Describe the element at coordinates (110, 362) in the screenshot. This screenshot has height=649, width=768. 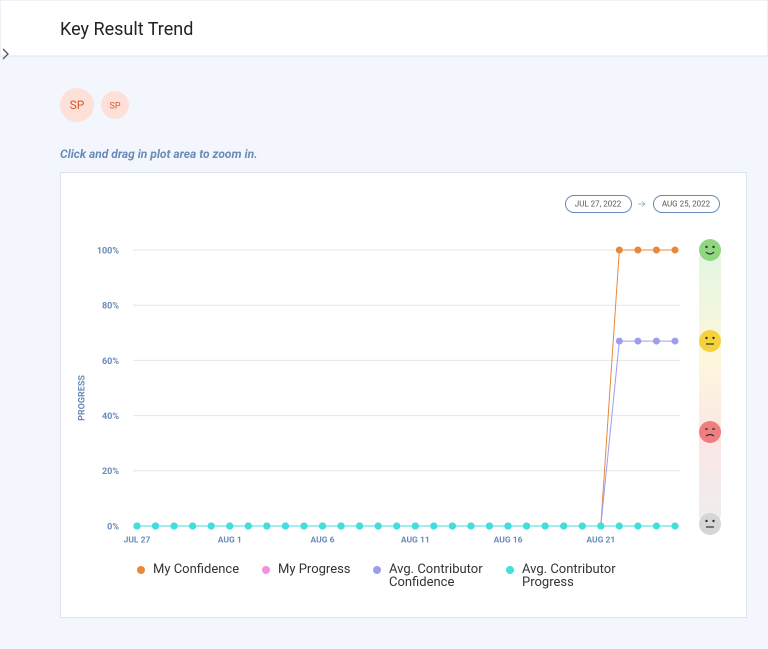
I see `y-tick-label: 60%` at that location.